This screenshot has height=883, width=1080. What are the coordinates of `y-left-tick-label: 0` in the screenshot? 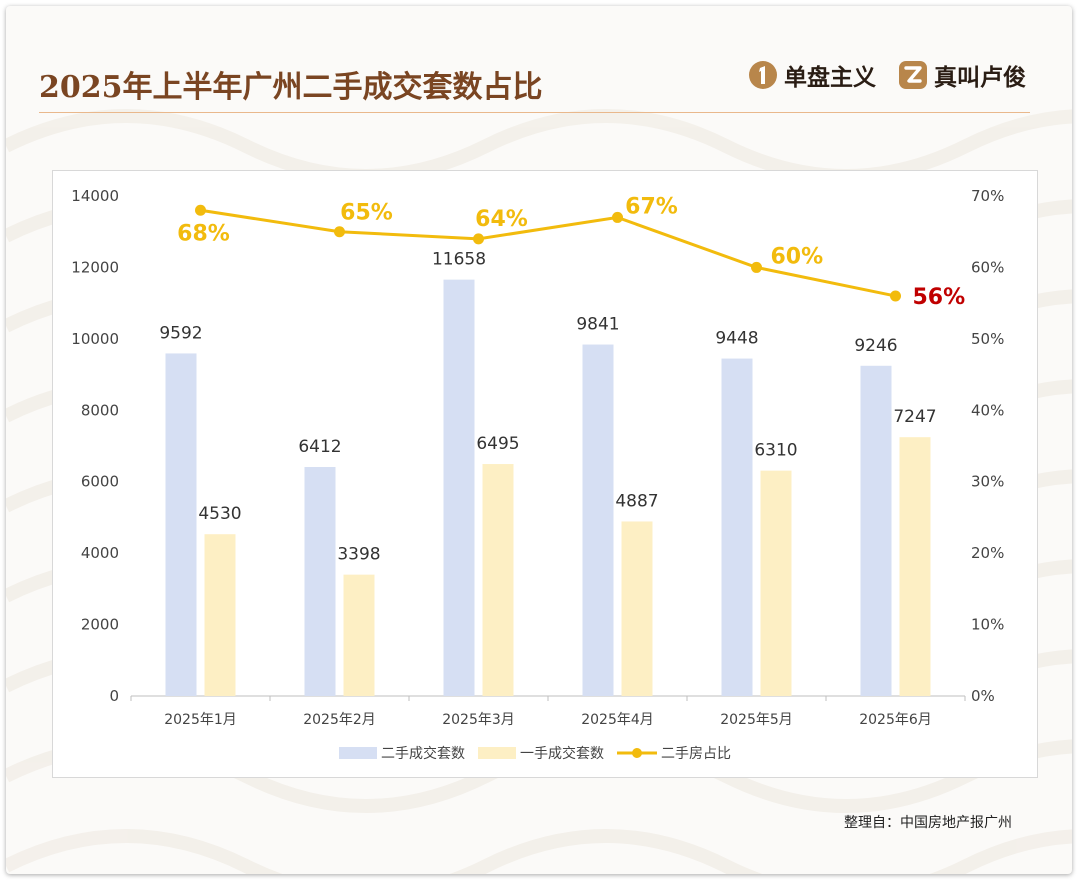 It's located at (114, 696).